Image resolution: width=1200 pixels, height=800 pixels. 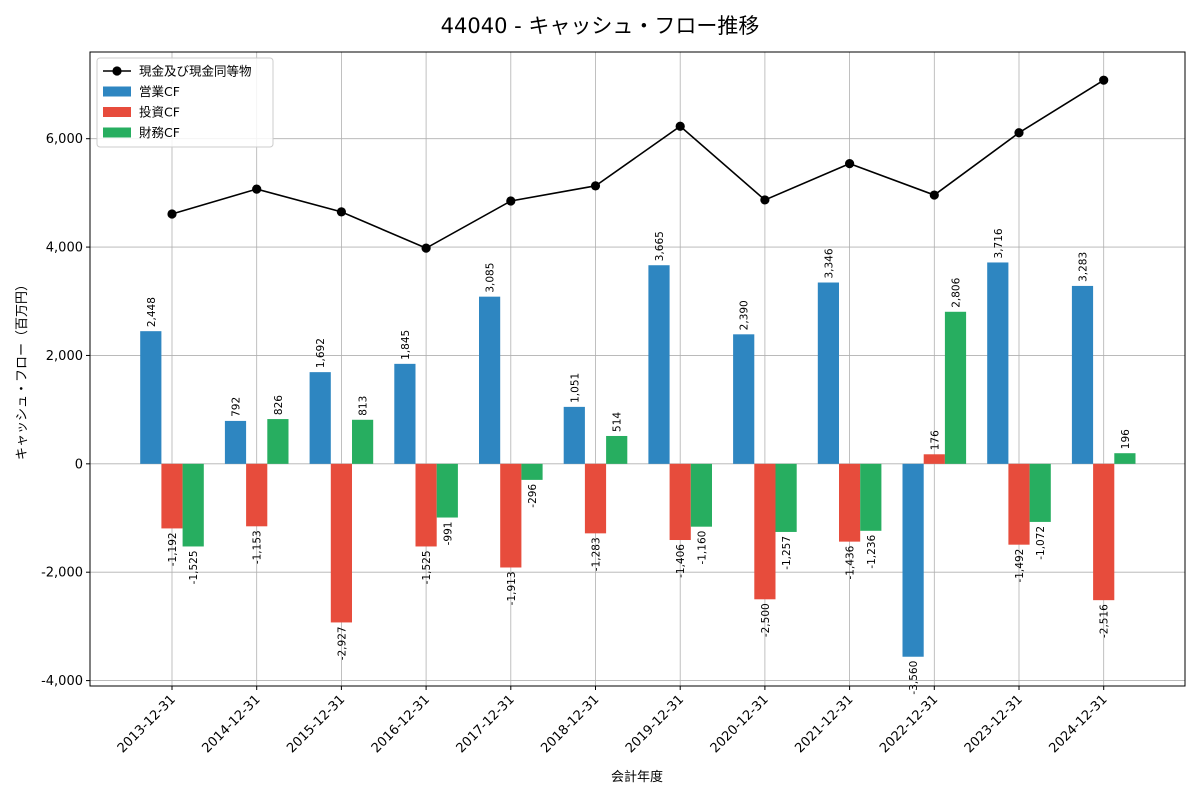 What do you see at coordinates (702, 548) in the screenshot?
I see `data-label-財務CF: -1,160` at bounding box center [702, 548].